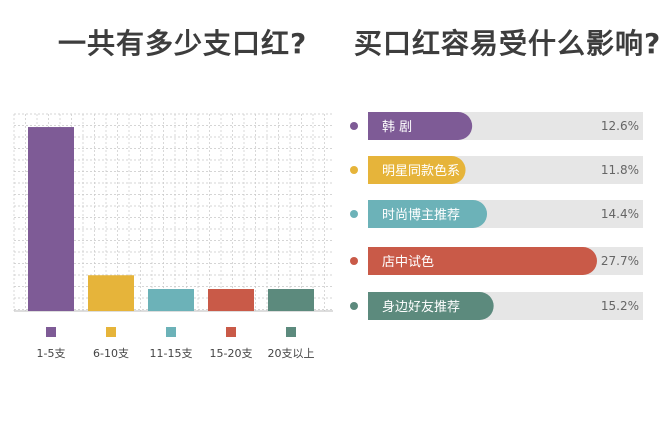 This screenshot has height=430, width=660. I want to click on category-label-3: 11-15支, so click(171, 353).